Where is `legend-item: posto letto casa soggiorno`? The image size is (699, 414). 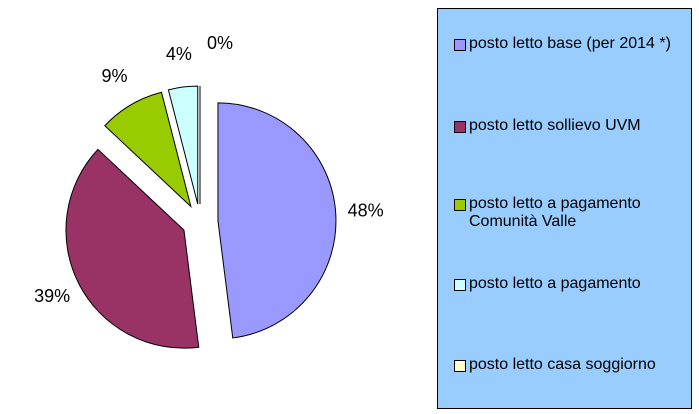
legend-item: posto letto casa soggiorno is located at coordinates (571, 365).